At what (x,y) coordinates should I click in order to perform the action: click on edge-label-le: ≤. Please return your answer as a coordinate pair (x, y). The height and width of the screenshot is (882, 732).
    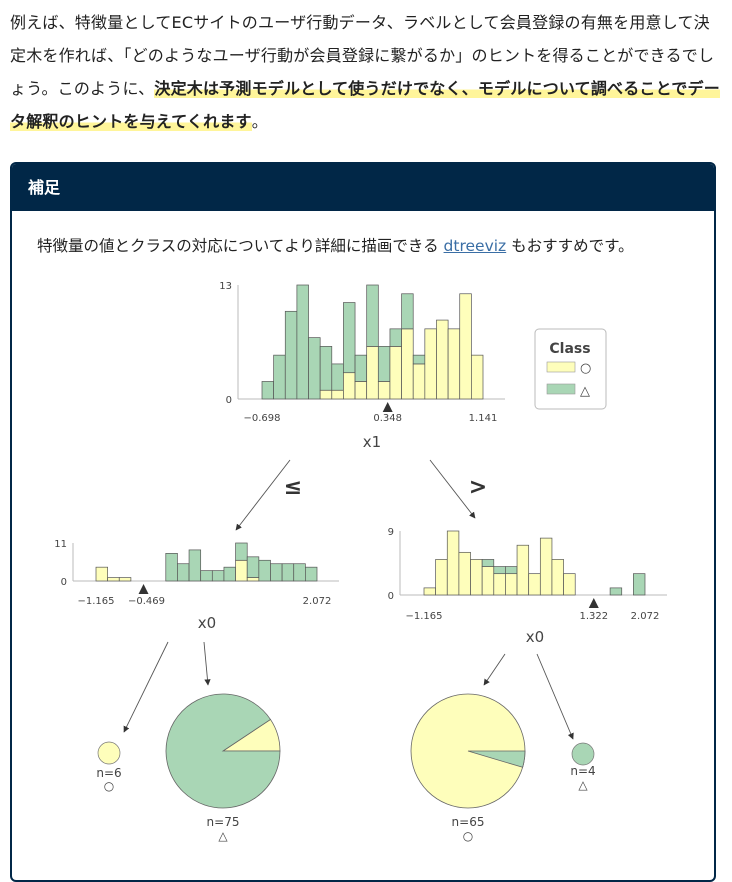
    Looking at the image, I should click on (293, 487).